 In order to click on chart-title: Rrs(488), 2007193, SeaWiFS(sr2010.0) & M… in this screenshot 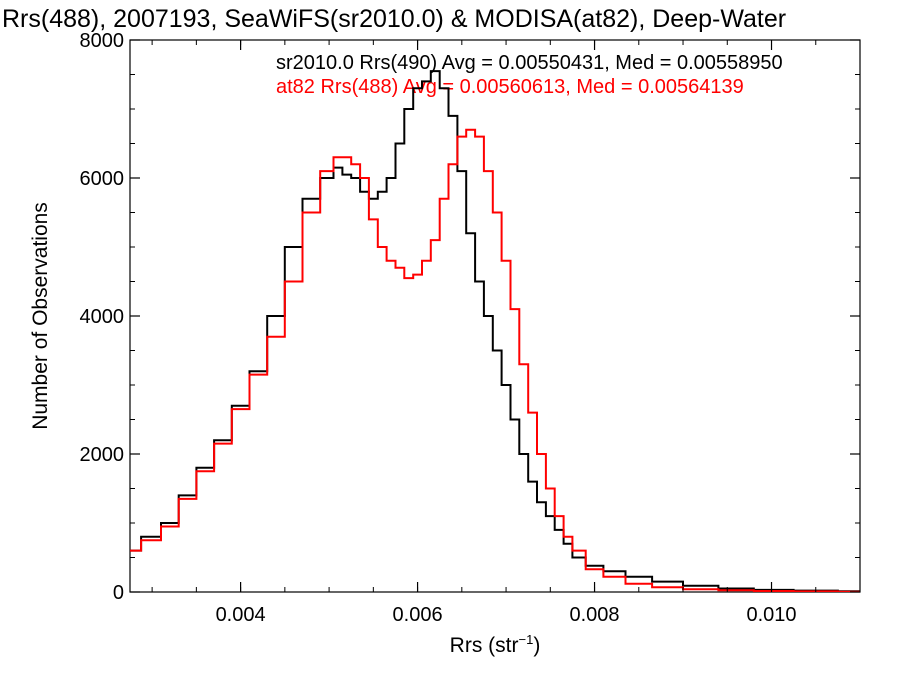, I will do `click(394, 19)`.